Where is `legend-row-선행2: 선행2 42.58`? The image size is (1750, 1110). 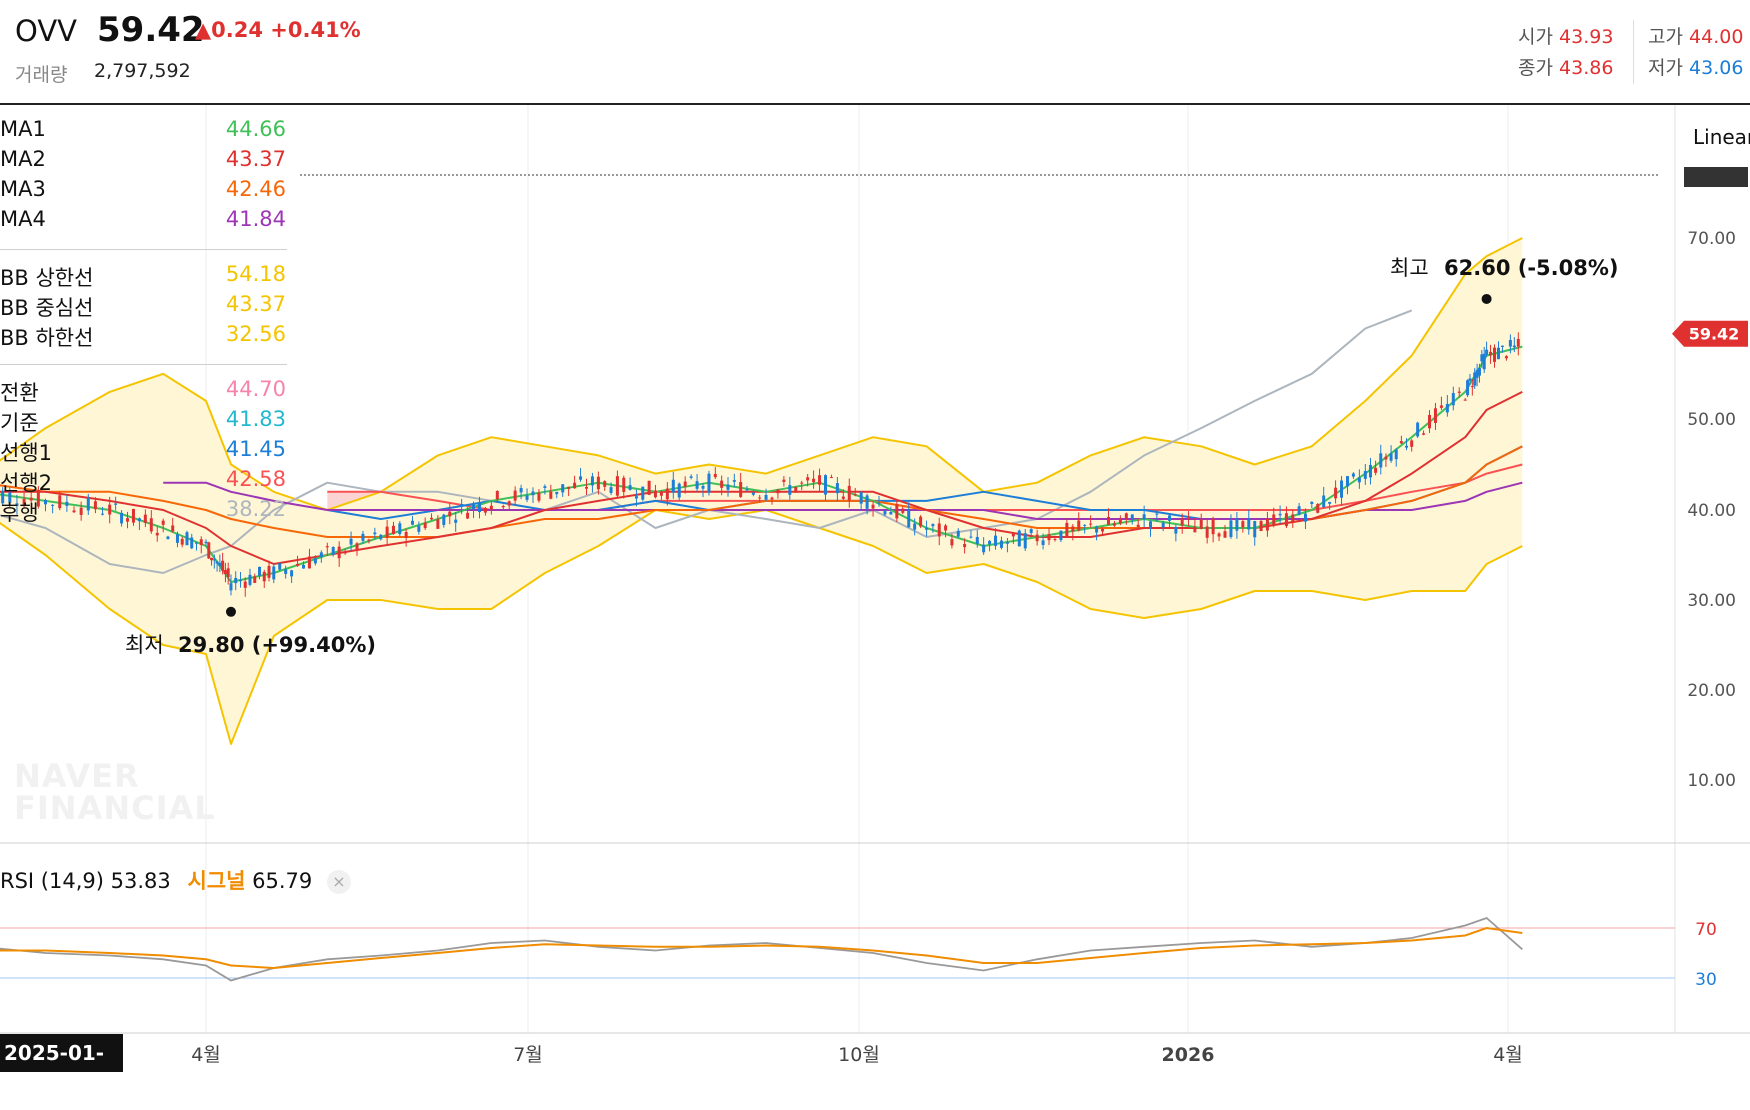
legend-row-선행2: 선행2 42.58 is located at coordinates (145, 482).